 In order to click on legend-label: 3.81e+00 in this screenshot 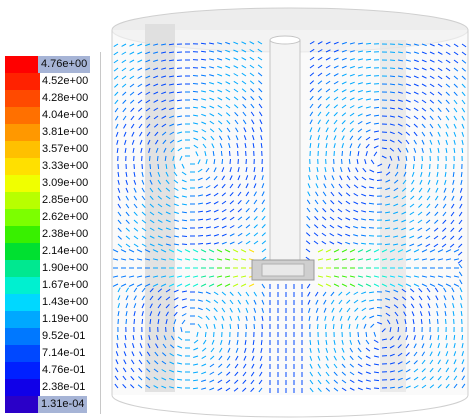, I will do `click(65, 132)`.